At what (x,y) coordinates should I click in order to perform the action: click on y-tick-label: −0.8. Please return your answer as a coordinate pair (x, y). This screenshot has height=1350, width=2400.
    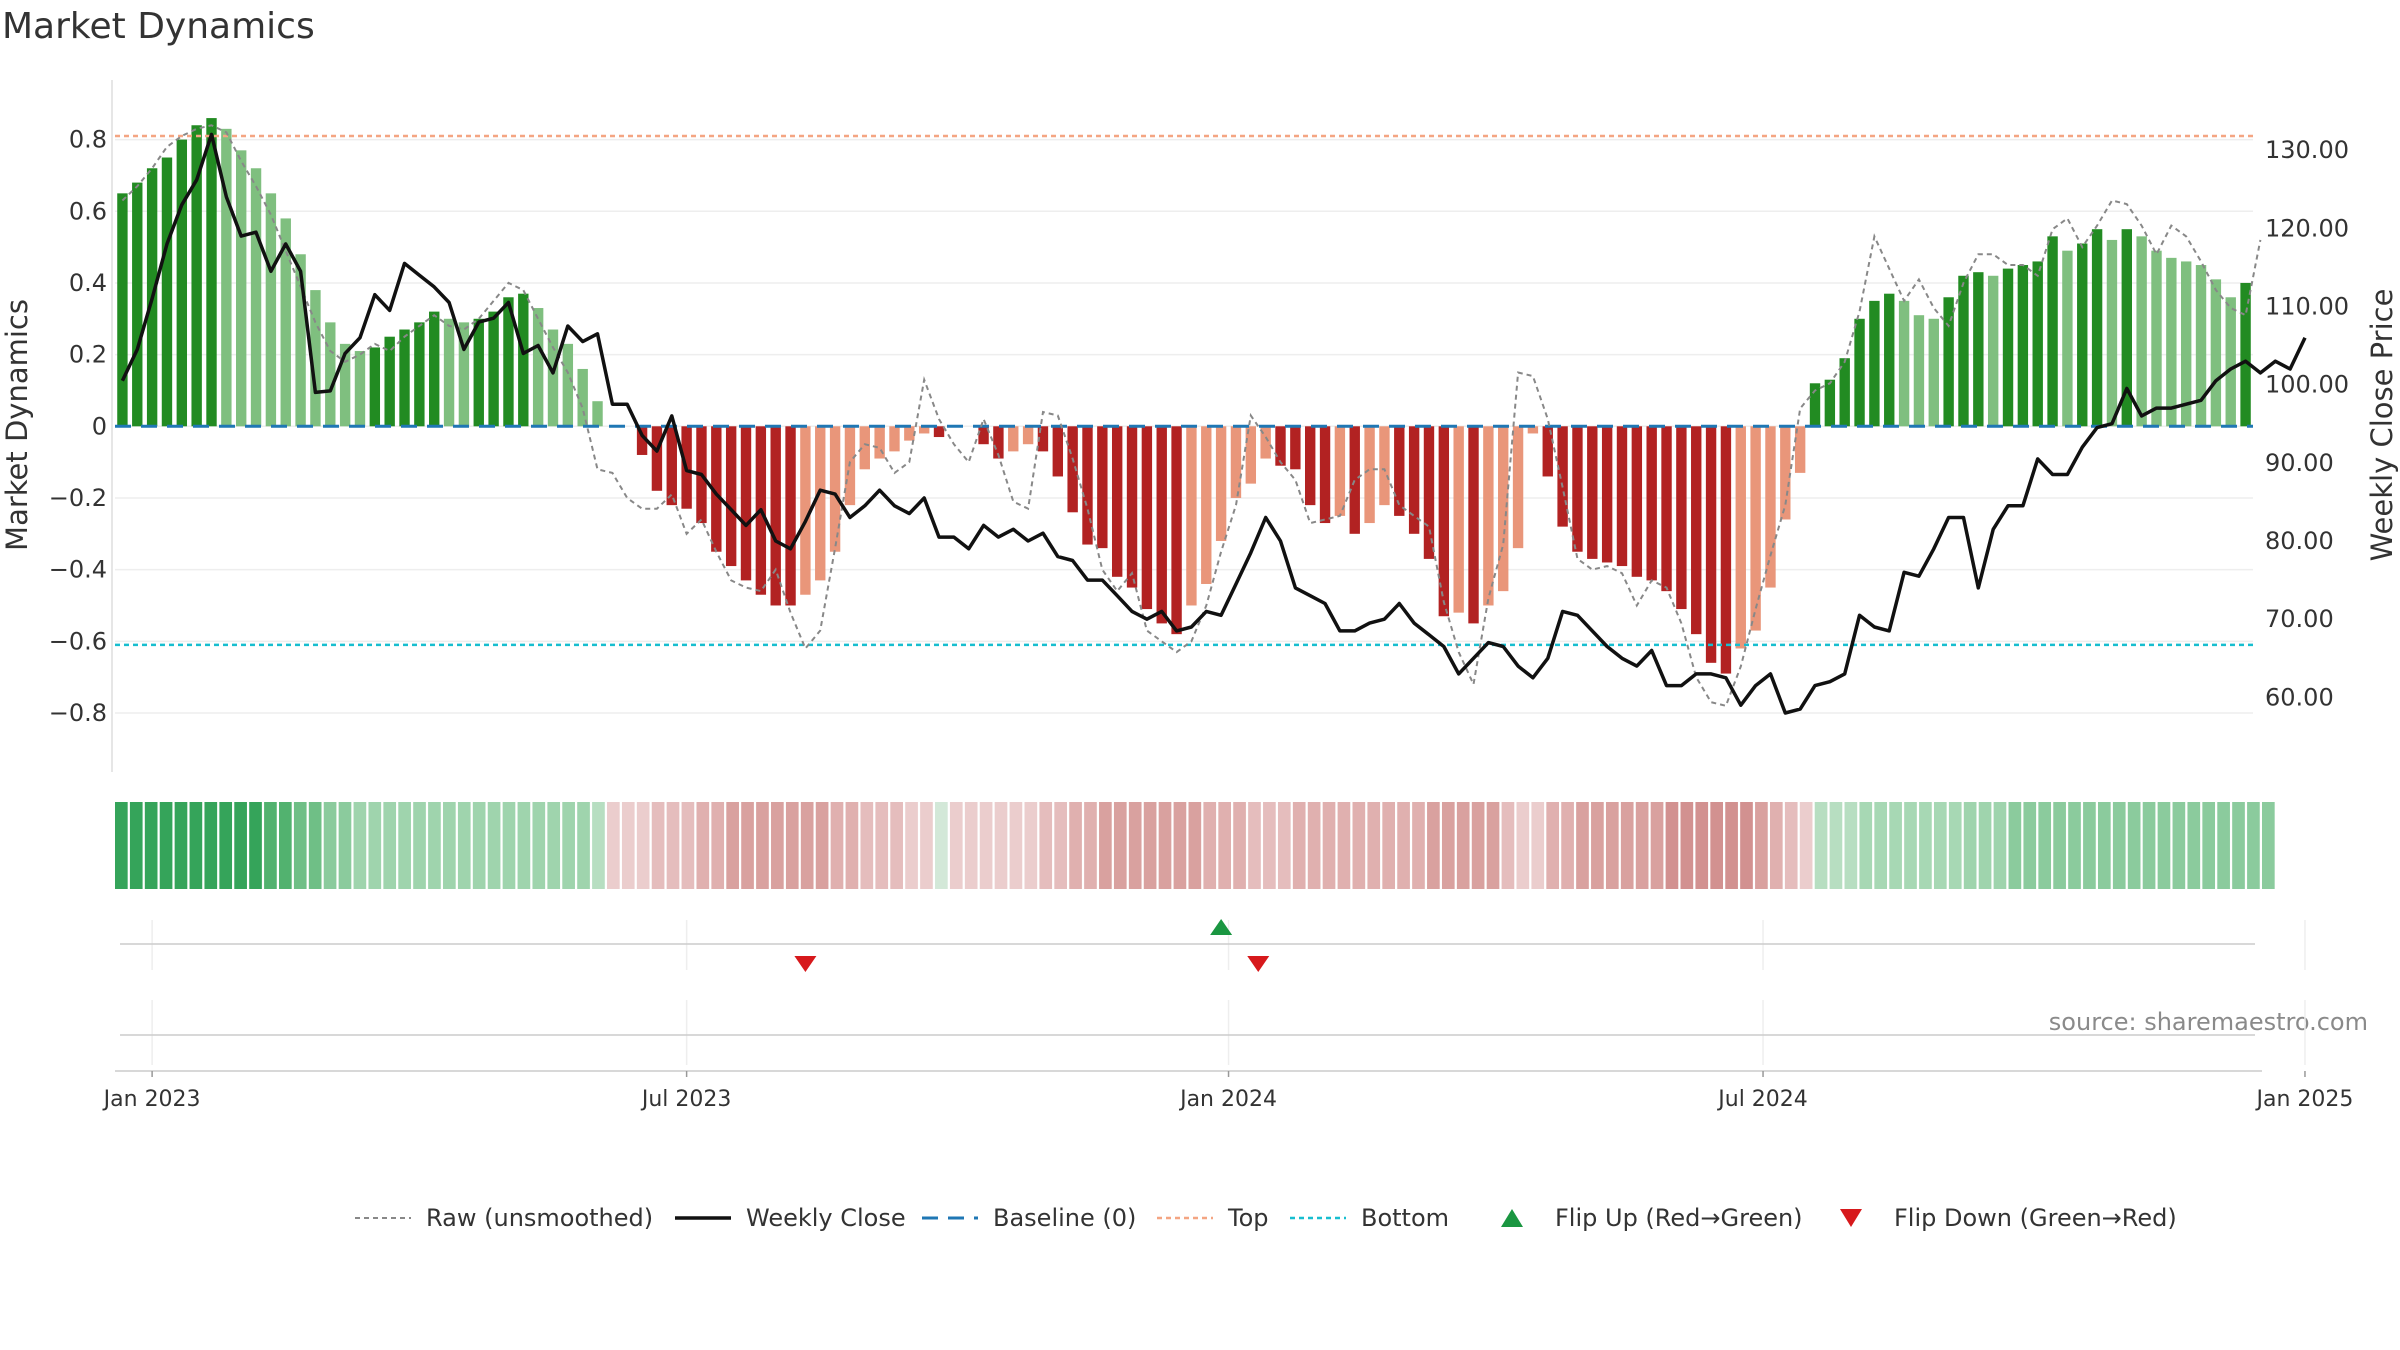
    Looking at the image, I should click on (78, 713).